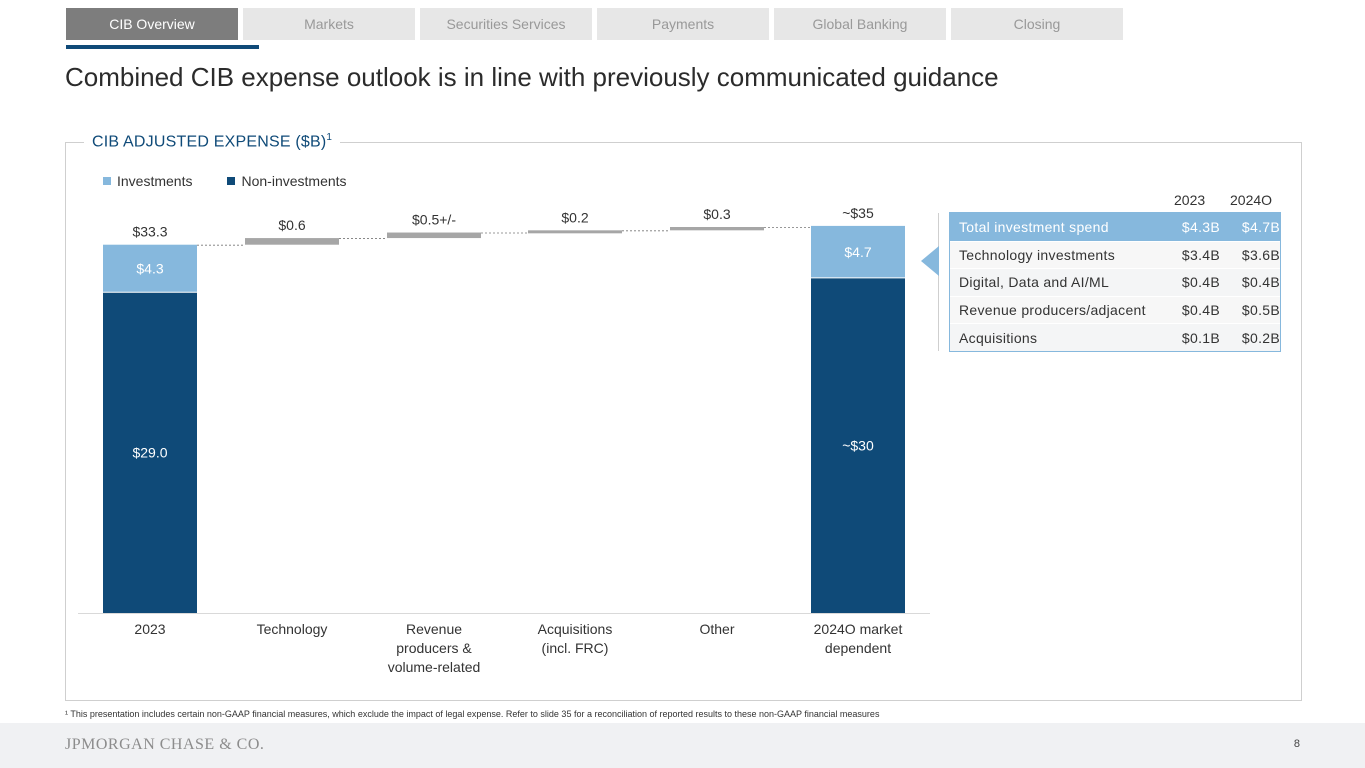 This screenshot has width=1365, height=768. What do you see at coordinates (1200, 254) in the screenshot?
I see `table-cell-2023: $3.4B` at bounding box center [1200, 254].